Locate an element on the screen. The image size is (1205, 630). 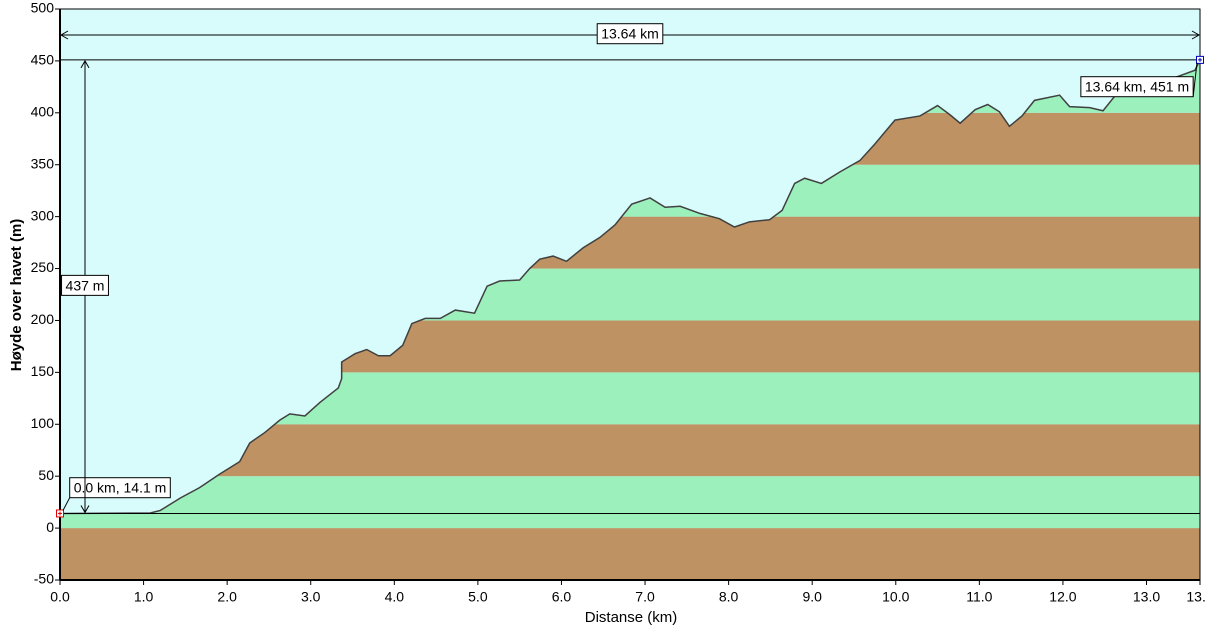
y-axis-label: Høyde over havet (m) is located at coordinates (16, 295).